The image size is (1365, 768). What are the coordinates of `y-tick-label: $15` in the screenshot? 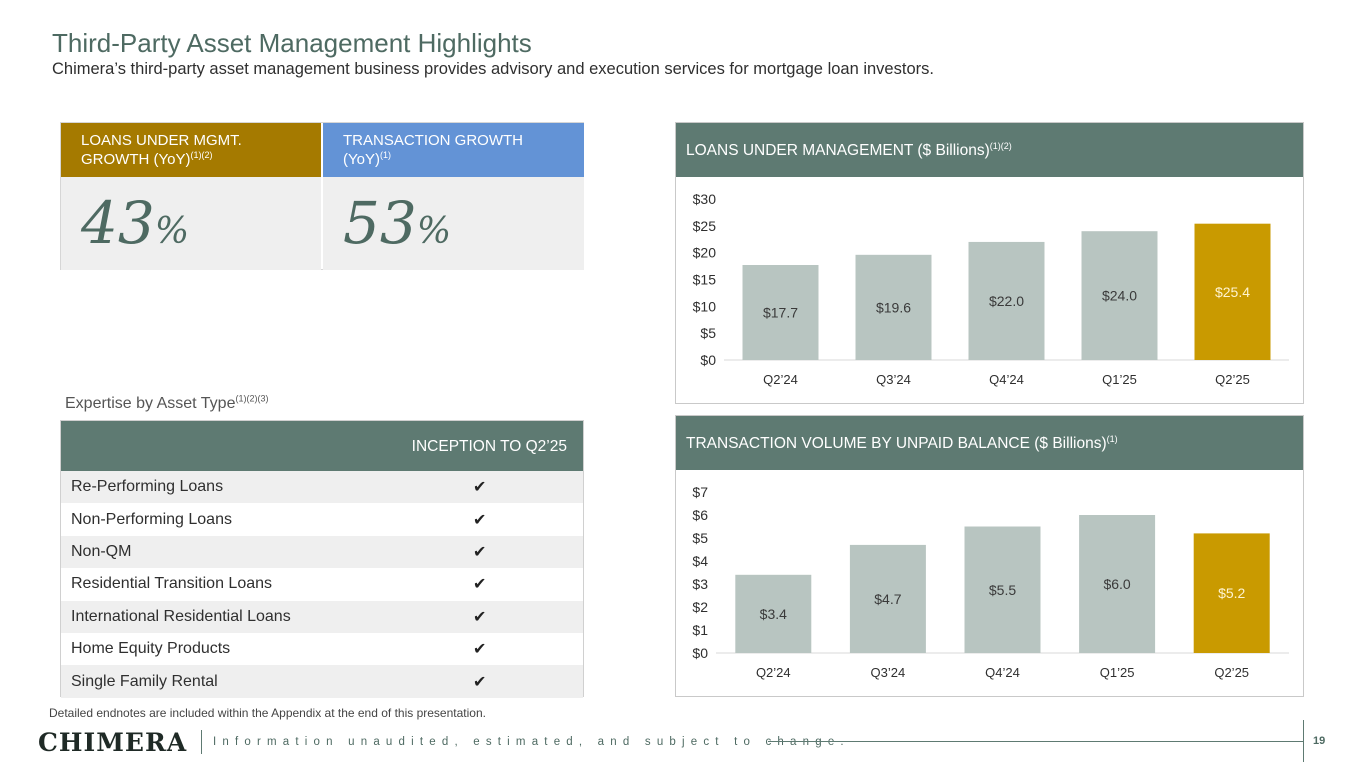 It's located at (705, 280).